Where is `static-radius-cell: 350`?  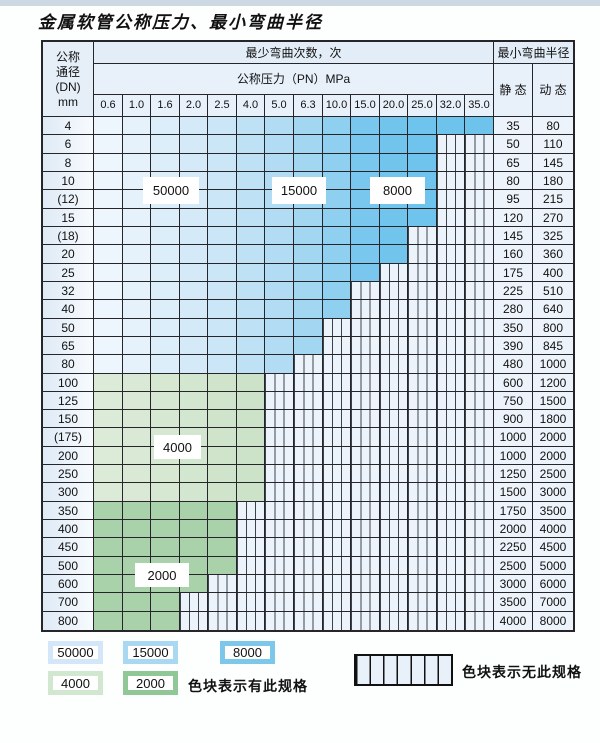 static-radius-cell: 350 is located at coordinates (513, 328).